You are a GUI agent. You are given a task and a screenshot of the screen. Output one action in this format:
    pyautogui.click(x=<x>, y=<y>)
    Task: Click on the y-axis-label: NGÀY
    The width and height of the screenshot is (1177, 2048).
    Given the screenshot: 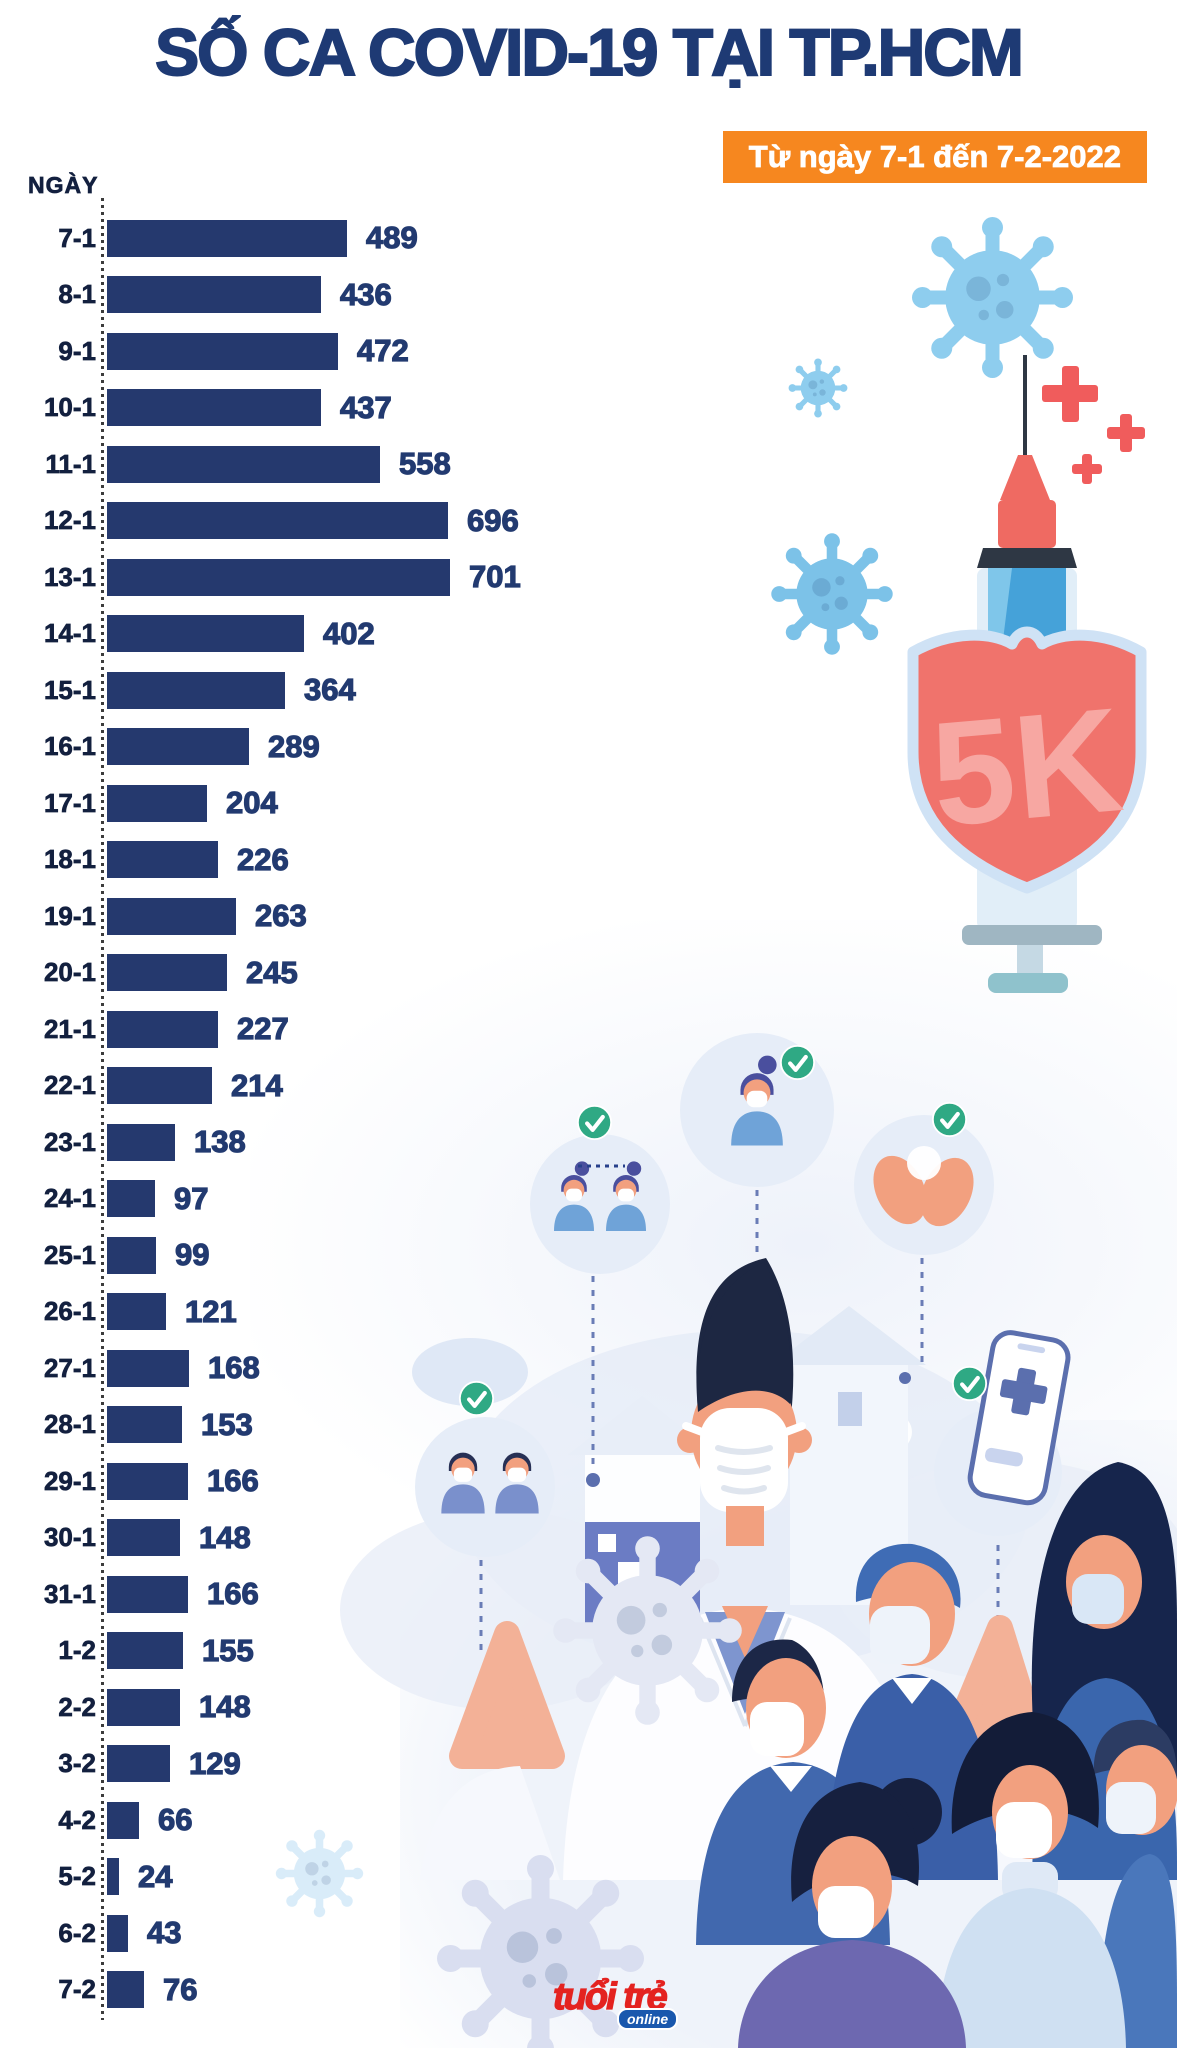 What is the action you would take?
    pyautogui.click(x=63, y=185)
    